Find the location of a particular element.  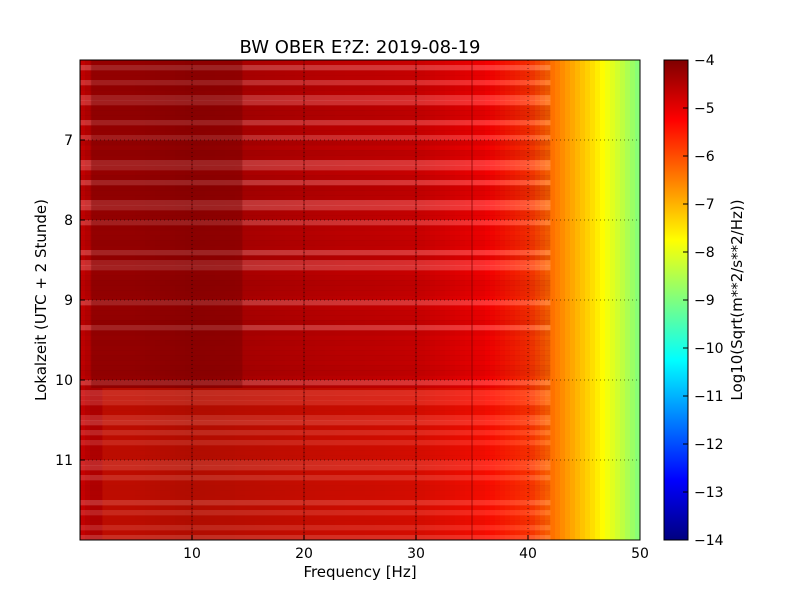

colorbar-ticks: −4 −5 −6 −7 −8 −9 −10 −11 −12 −13 −14 is located at coordinates (703, 301).